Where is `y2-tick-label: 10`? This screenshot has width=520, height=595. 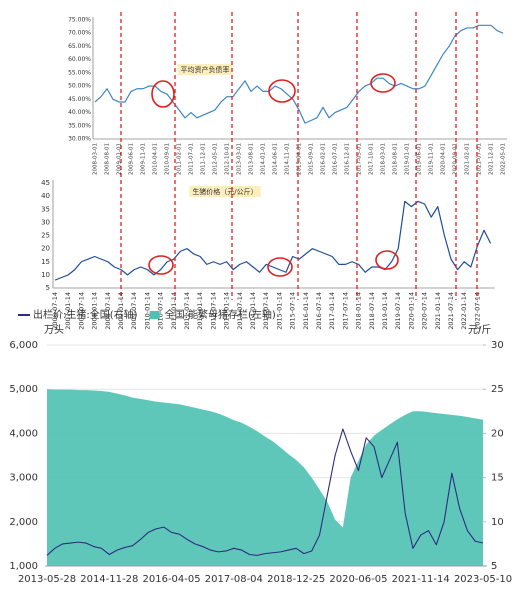 y2-tick-label: 10 is located at coordinates (497, 522).